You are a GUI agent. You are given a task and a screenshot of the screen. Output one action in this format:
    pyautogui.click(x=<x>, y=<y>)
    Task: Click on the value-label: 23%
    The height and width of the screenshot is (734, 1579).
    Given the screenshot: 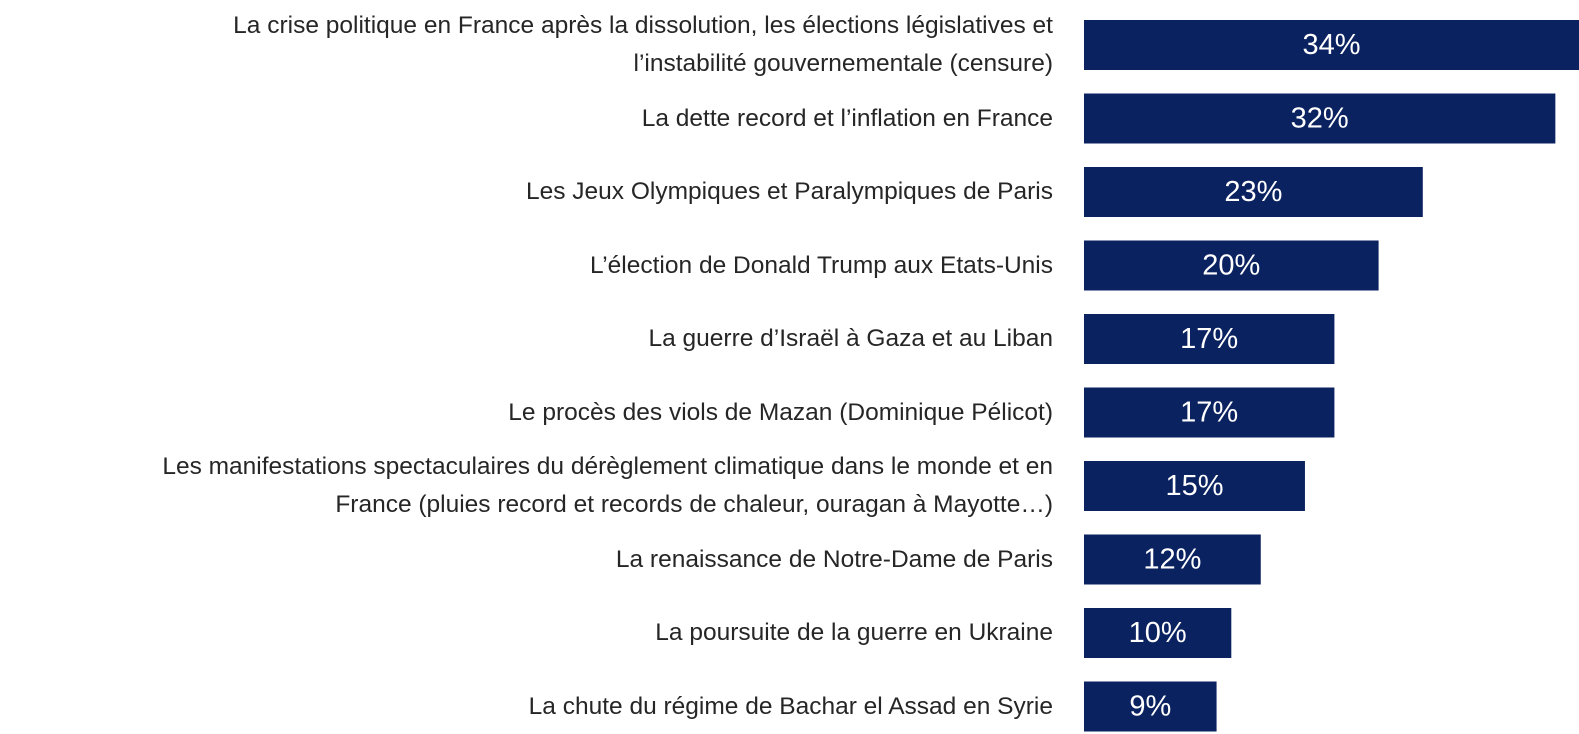 What is the action you would take?
    pyautogui.click(x=1253, y=192)
    